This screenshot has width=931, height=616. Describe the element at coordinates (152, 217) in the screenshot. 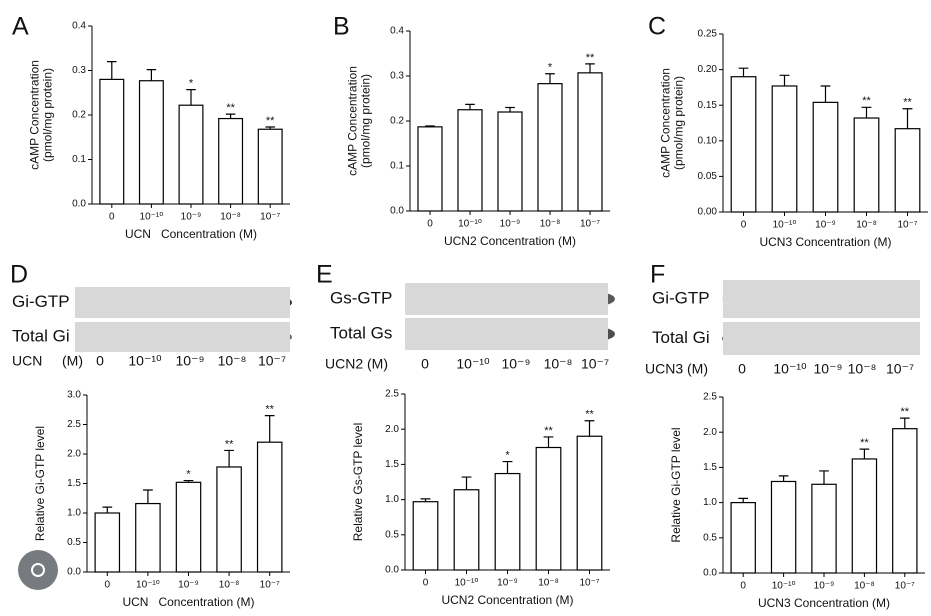

I see `x-tick-label: 10⁻¹⁰` at that location.